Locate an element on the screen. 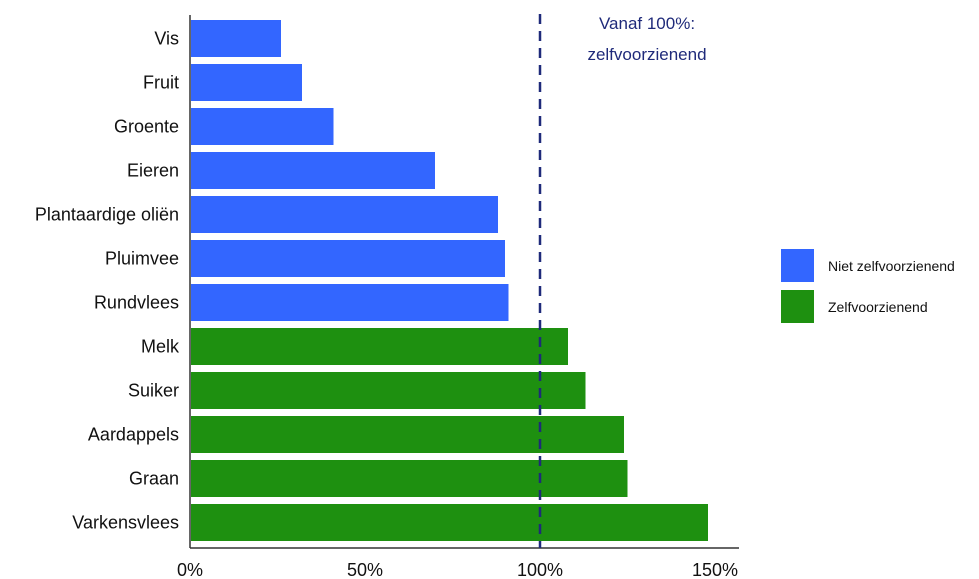 This screenshot has width=979, height=579. bar-rundvlees is located at coordinates (350, 302).